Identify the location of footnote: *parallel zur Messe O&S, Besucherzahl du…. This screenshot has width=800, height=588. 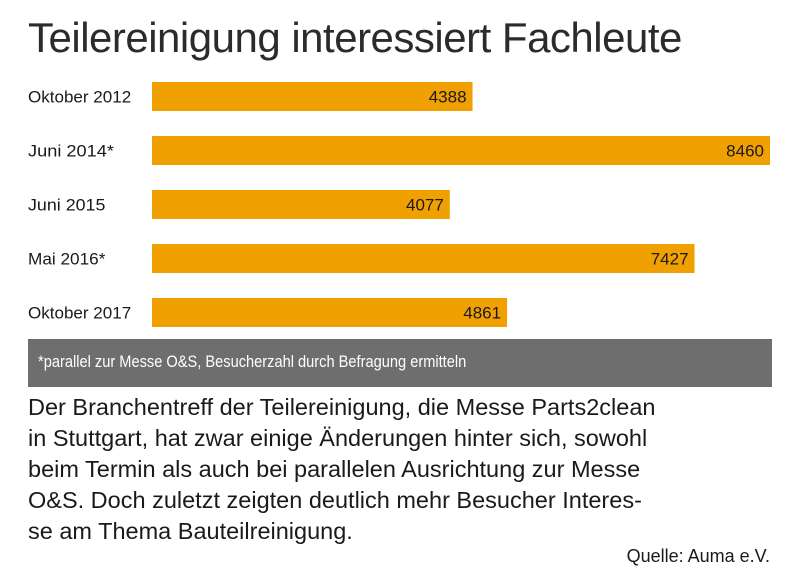
(252, 361).